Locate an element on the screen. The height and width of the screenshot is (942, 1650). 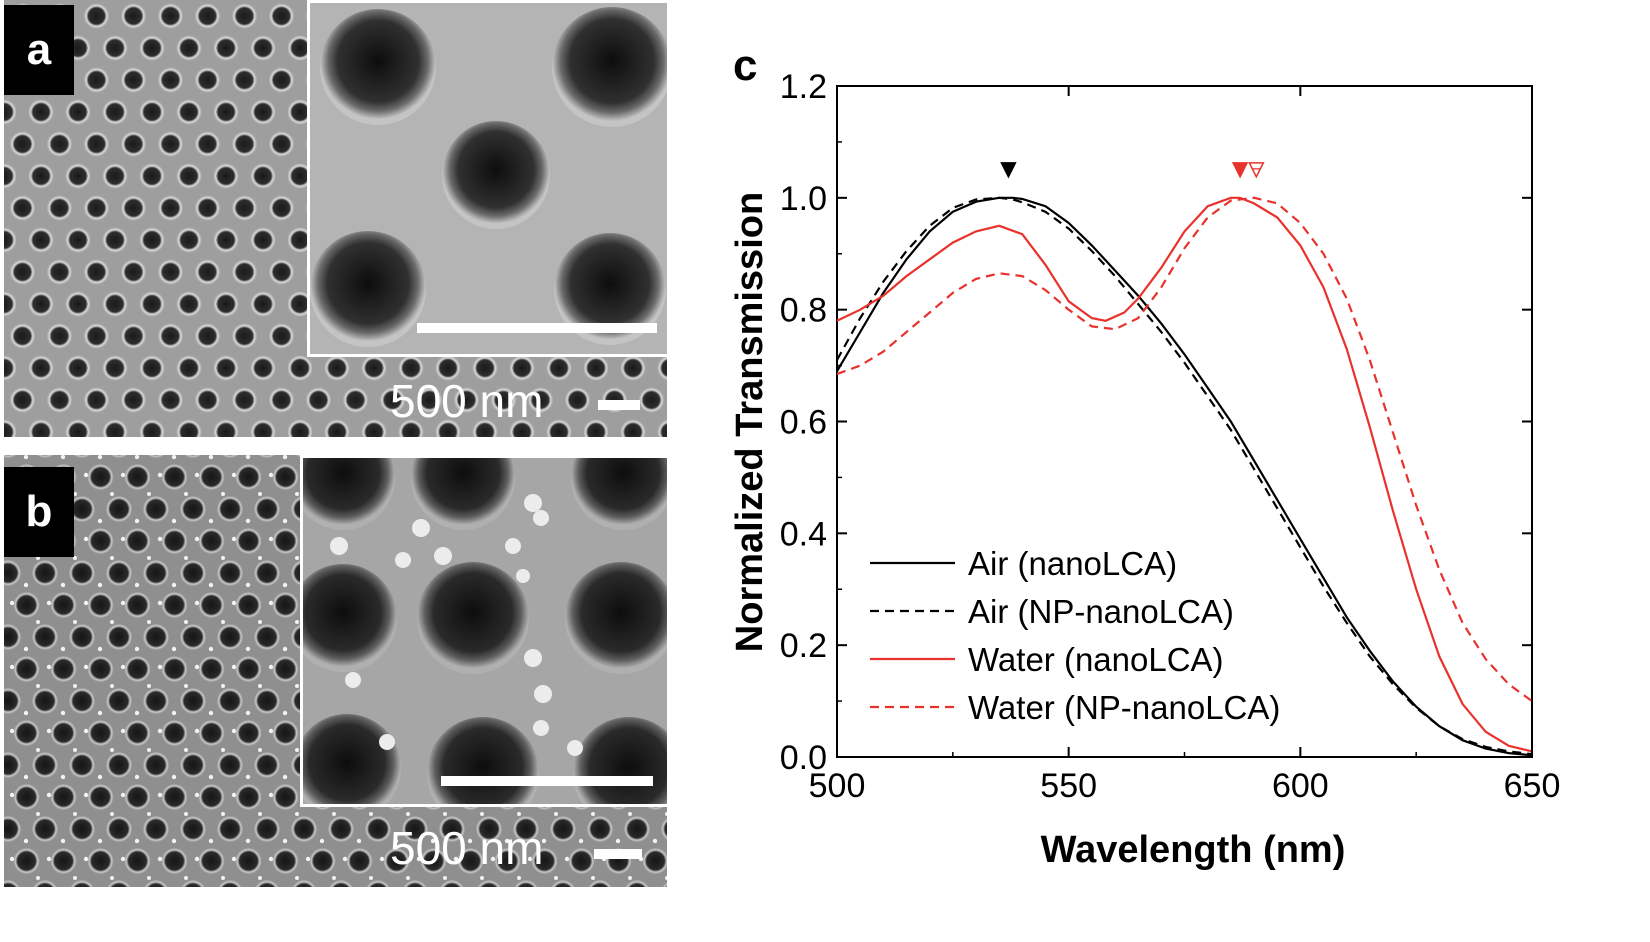
sem-inset-b is located at coordinates (483, 631).